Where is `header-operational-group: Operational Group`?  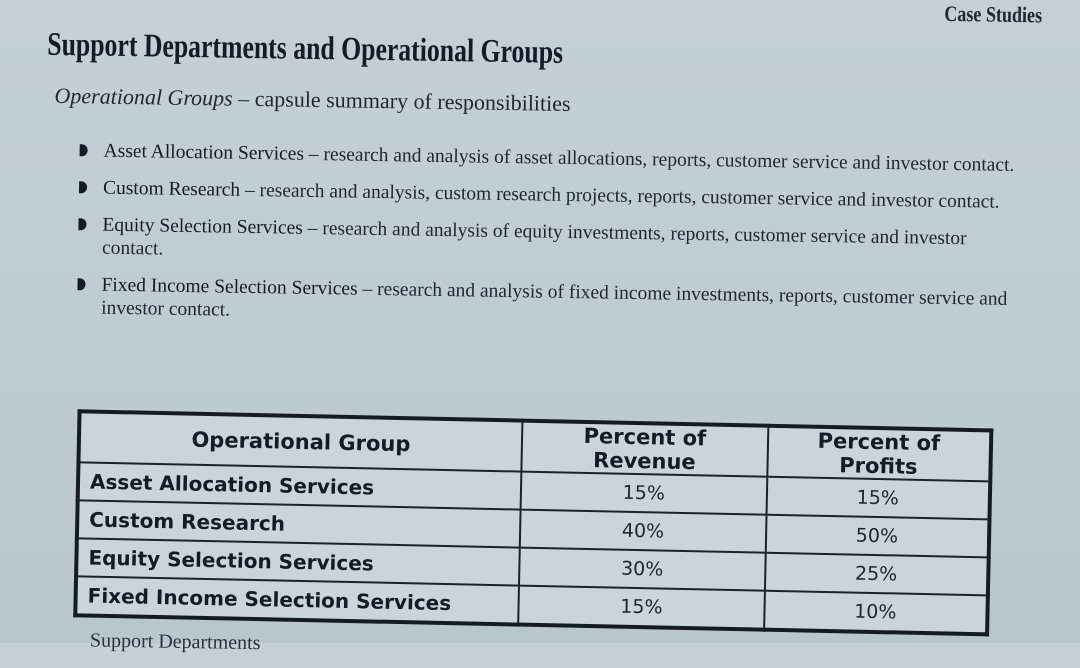 header-operational-group: Operational Group is located at coordinates (300, 441).